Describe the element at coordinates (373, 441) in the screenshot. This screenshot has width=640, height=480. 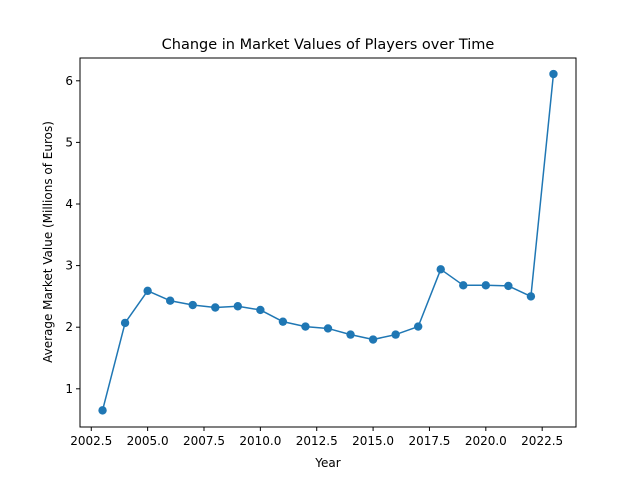
I see `x-tick-label: 2015.0` at that location.